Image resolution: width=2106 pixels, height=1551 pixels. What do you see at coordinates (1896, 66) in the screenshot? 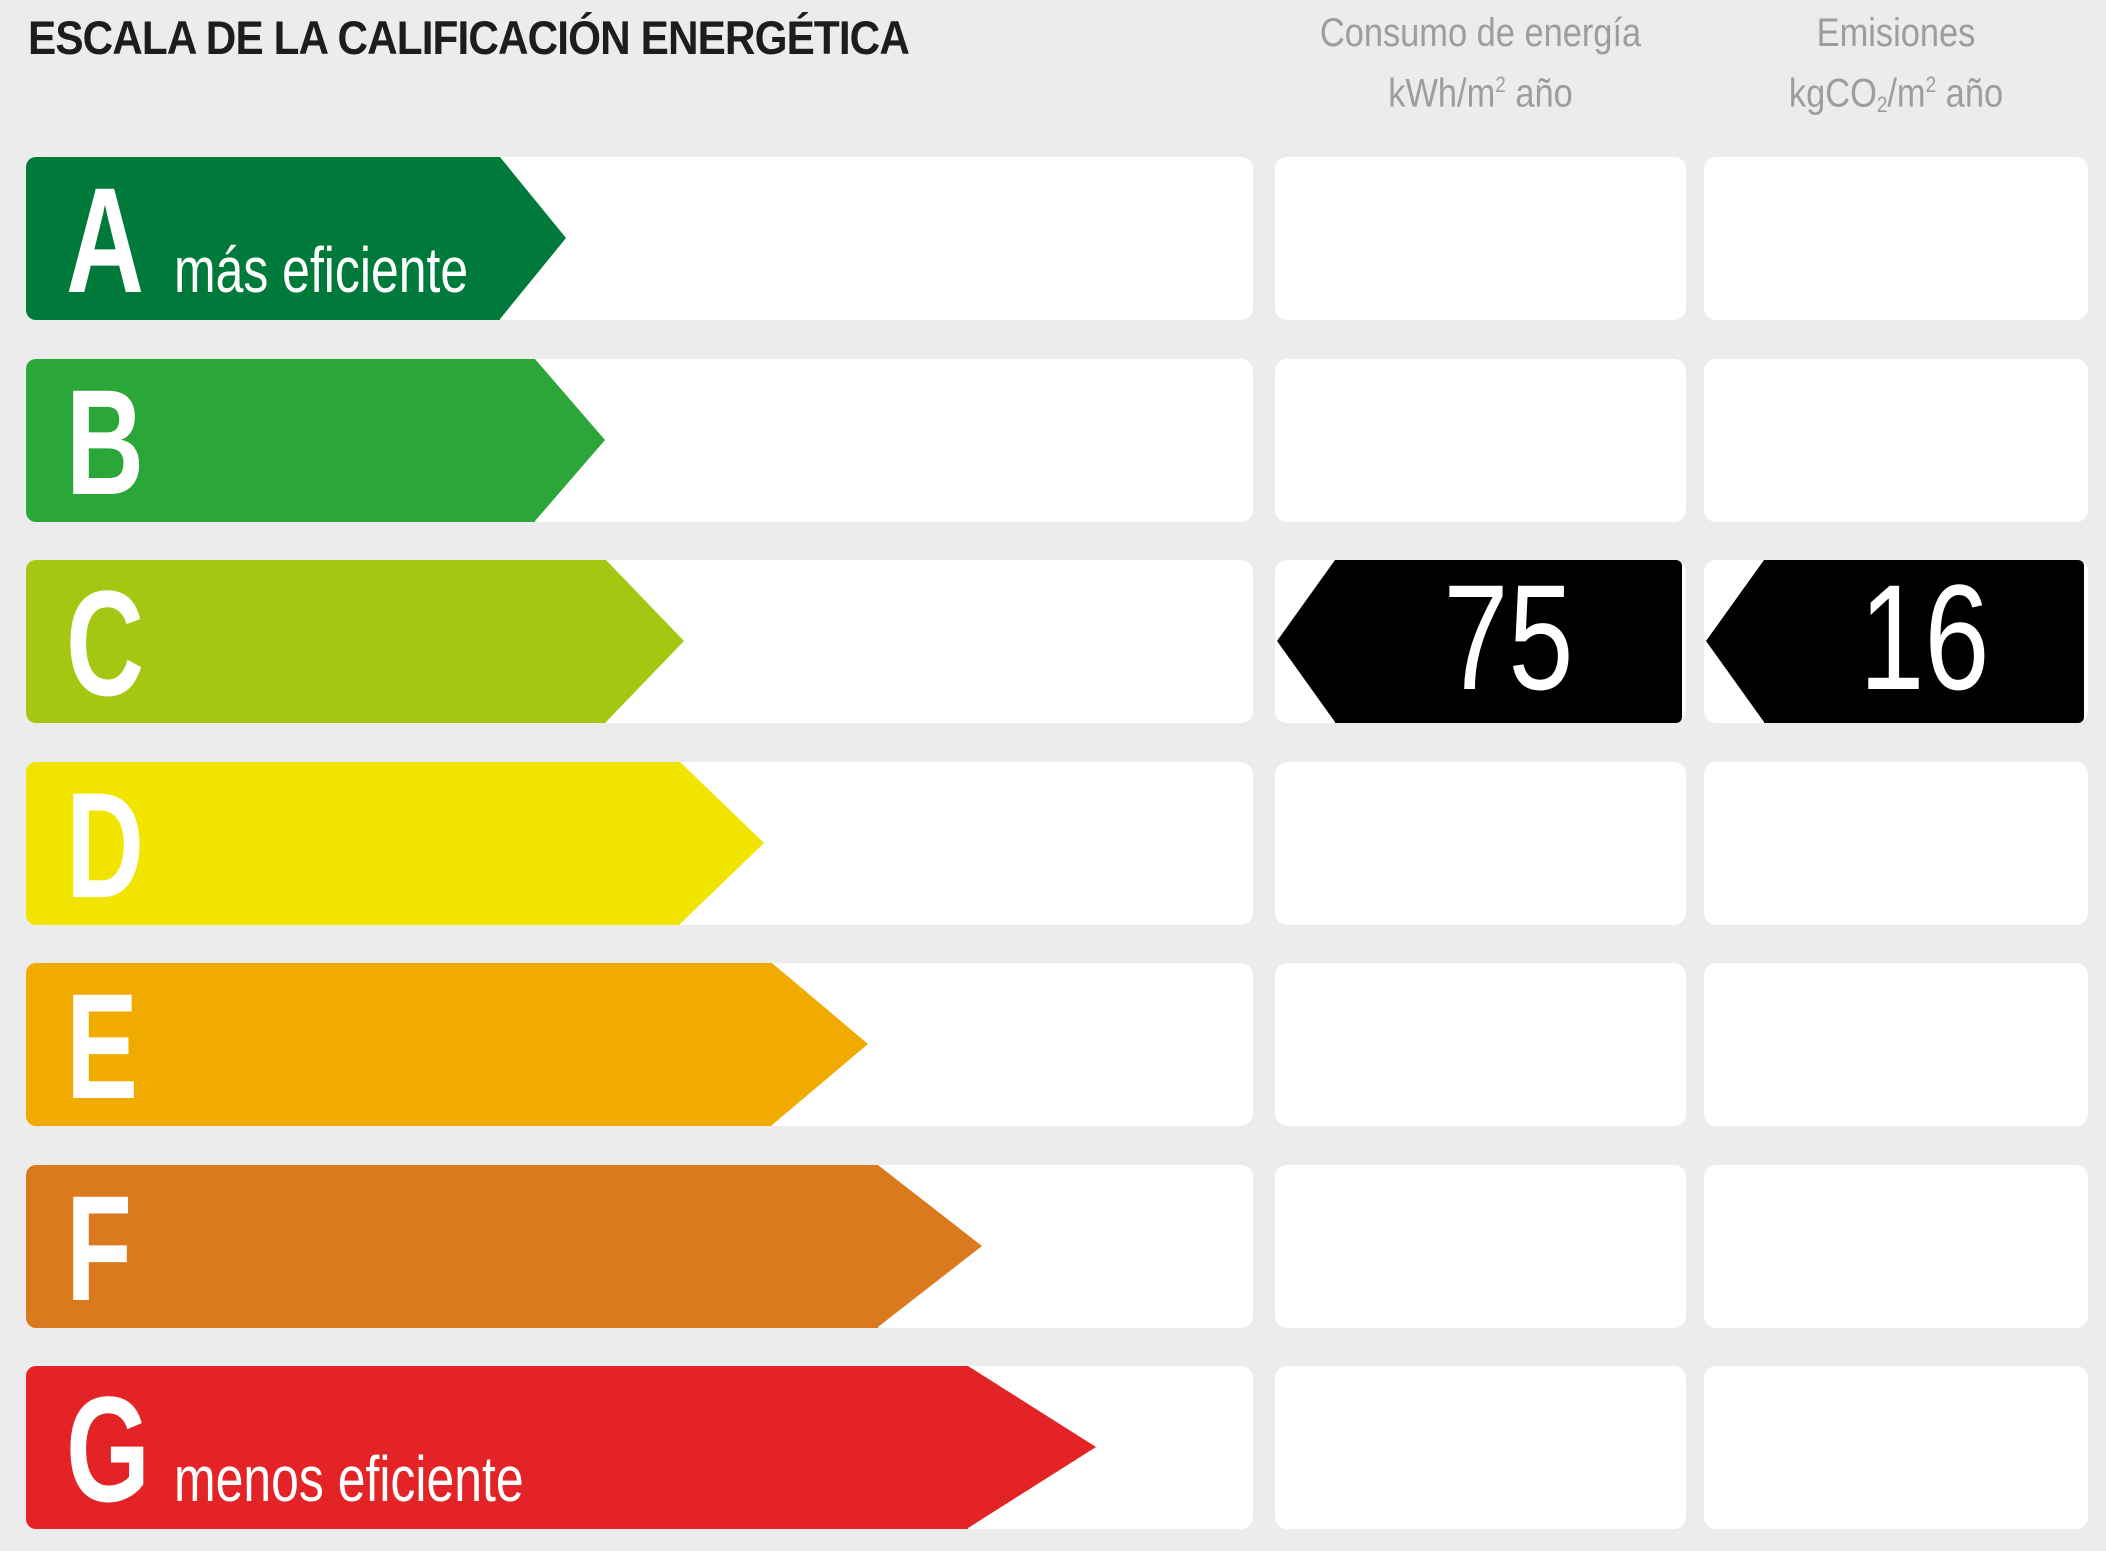
I see `column-header-emisiones: Emisiones kgCO2/m2 año` at bounding box center [1896, 66].